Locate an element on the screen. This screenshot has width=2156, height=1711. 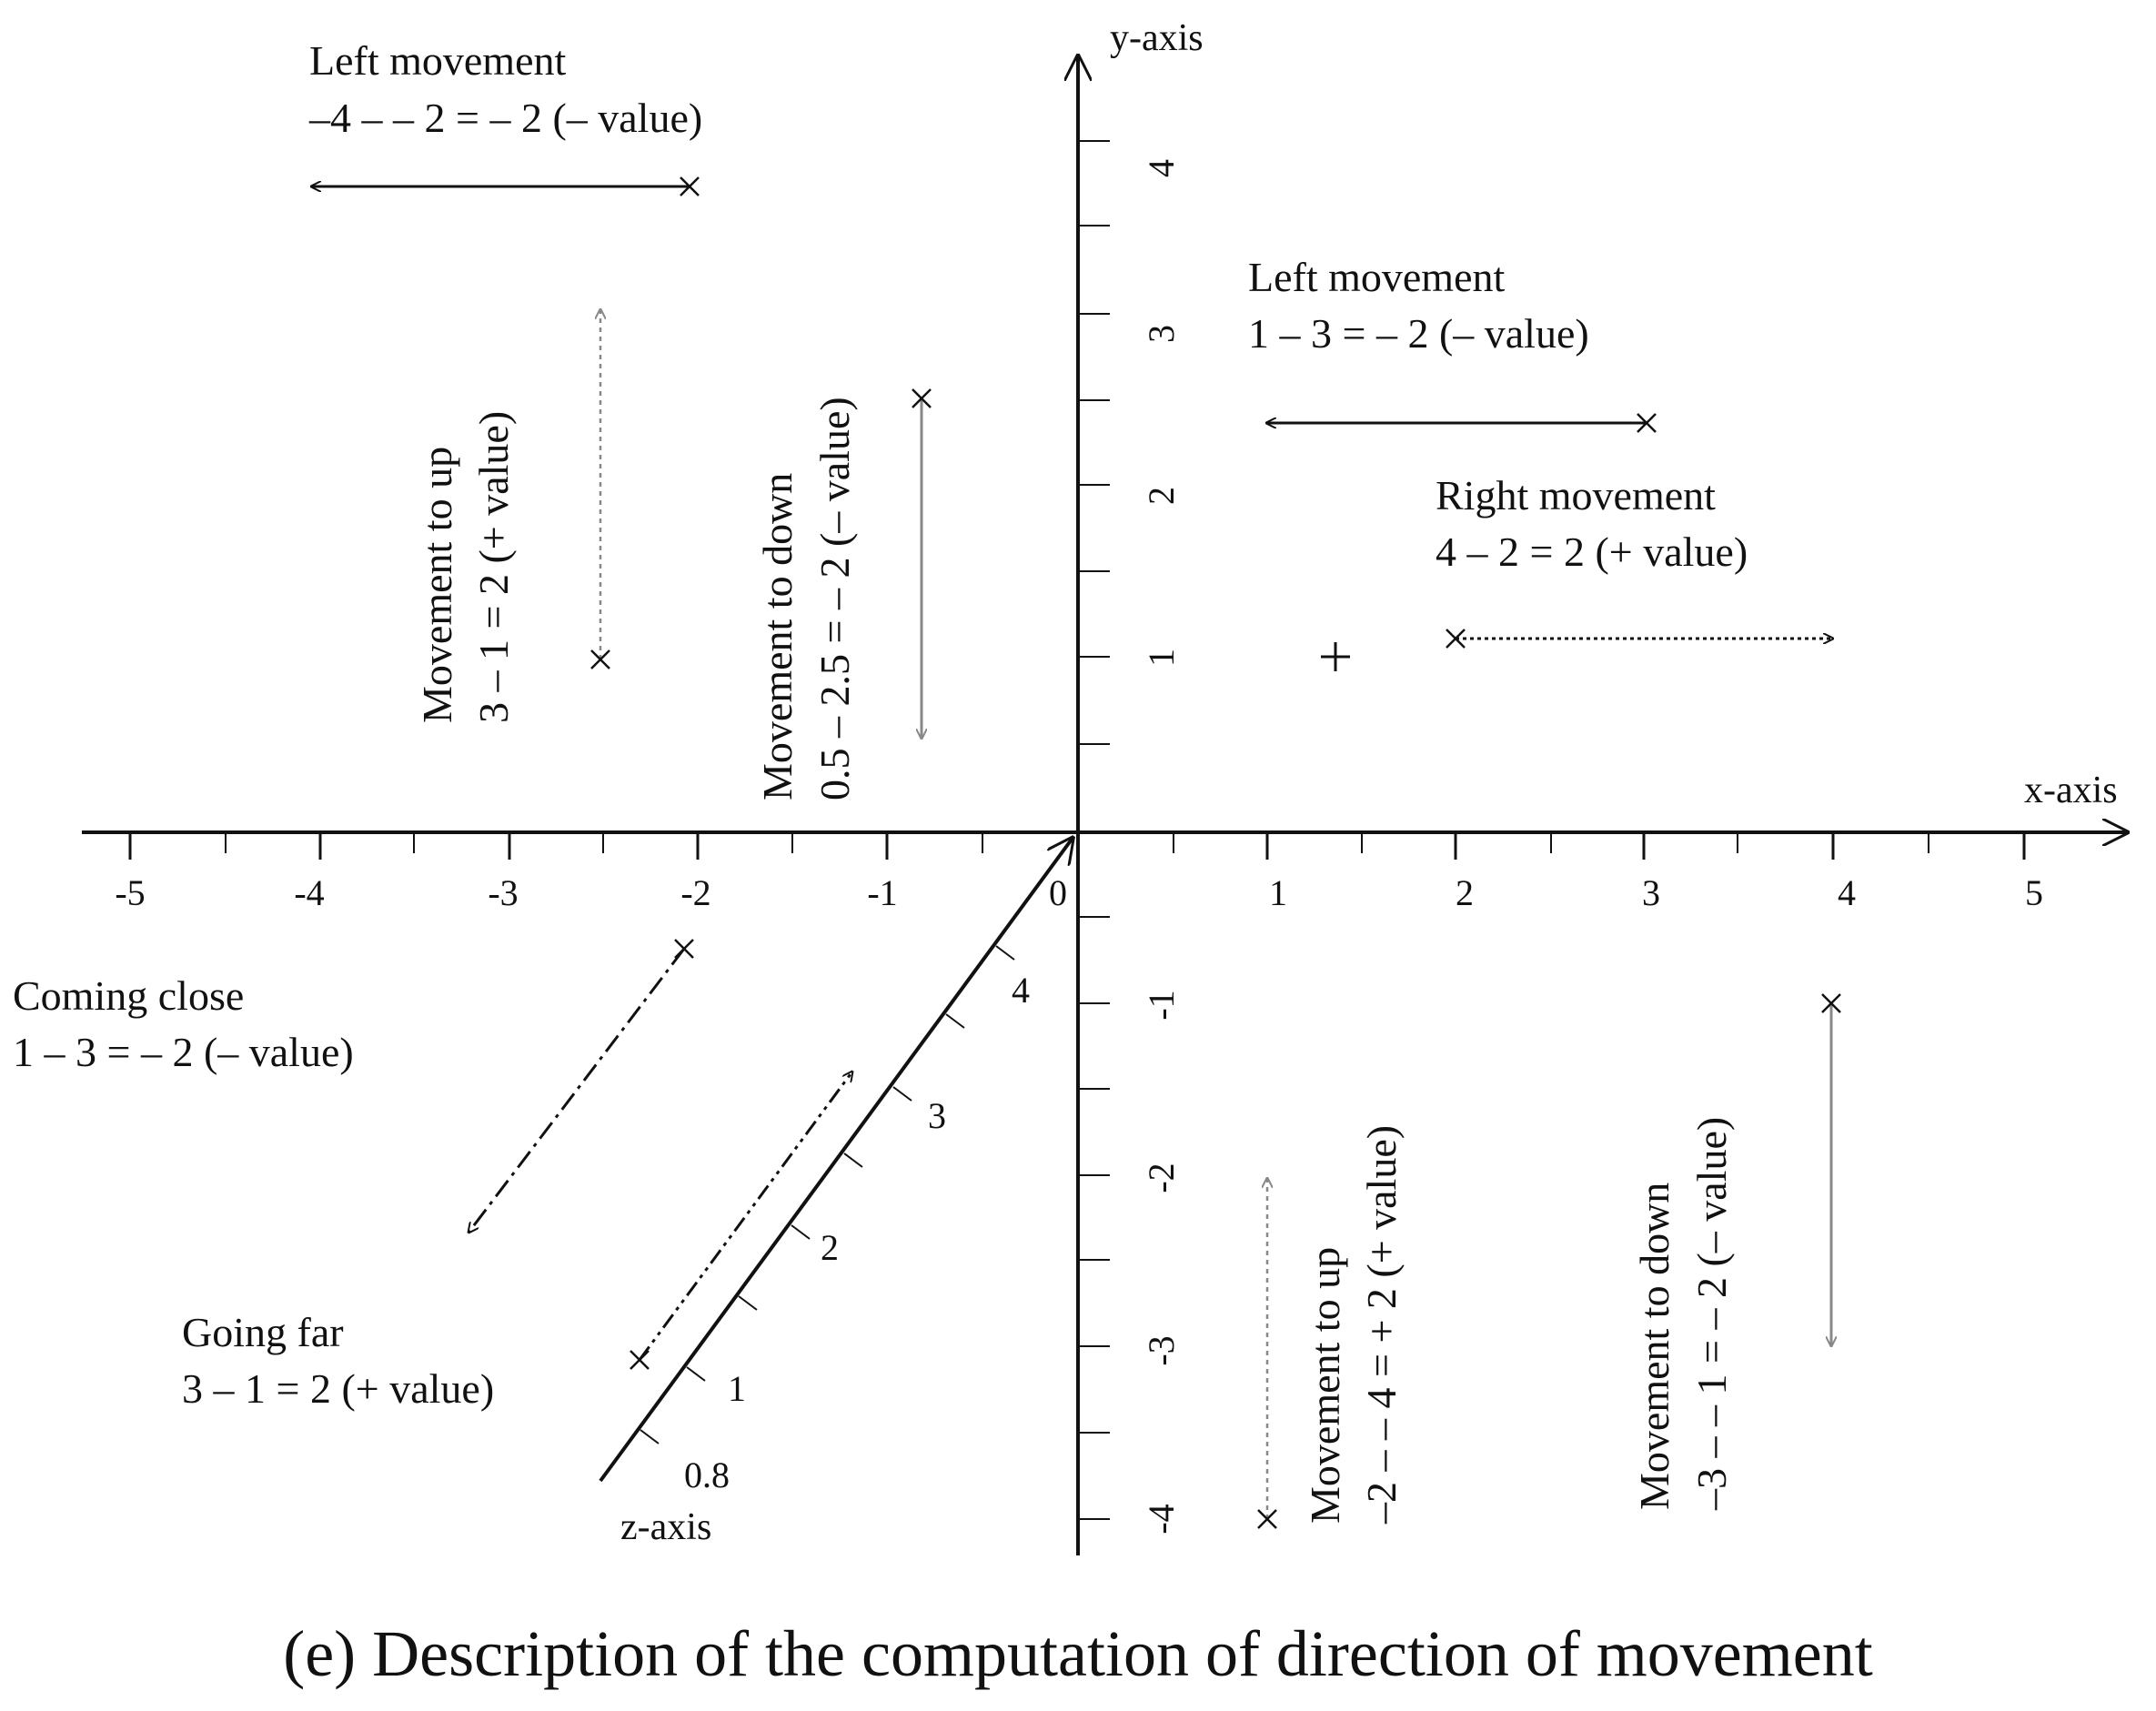
x-tick-label: -2 is located at coordinates (695, 892).